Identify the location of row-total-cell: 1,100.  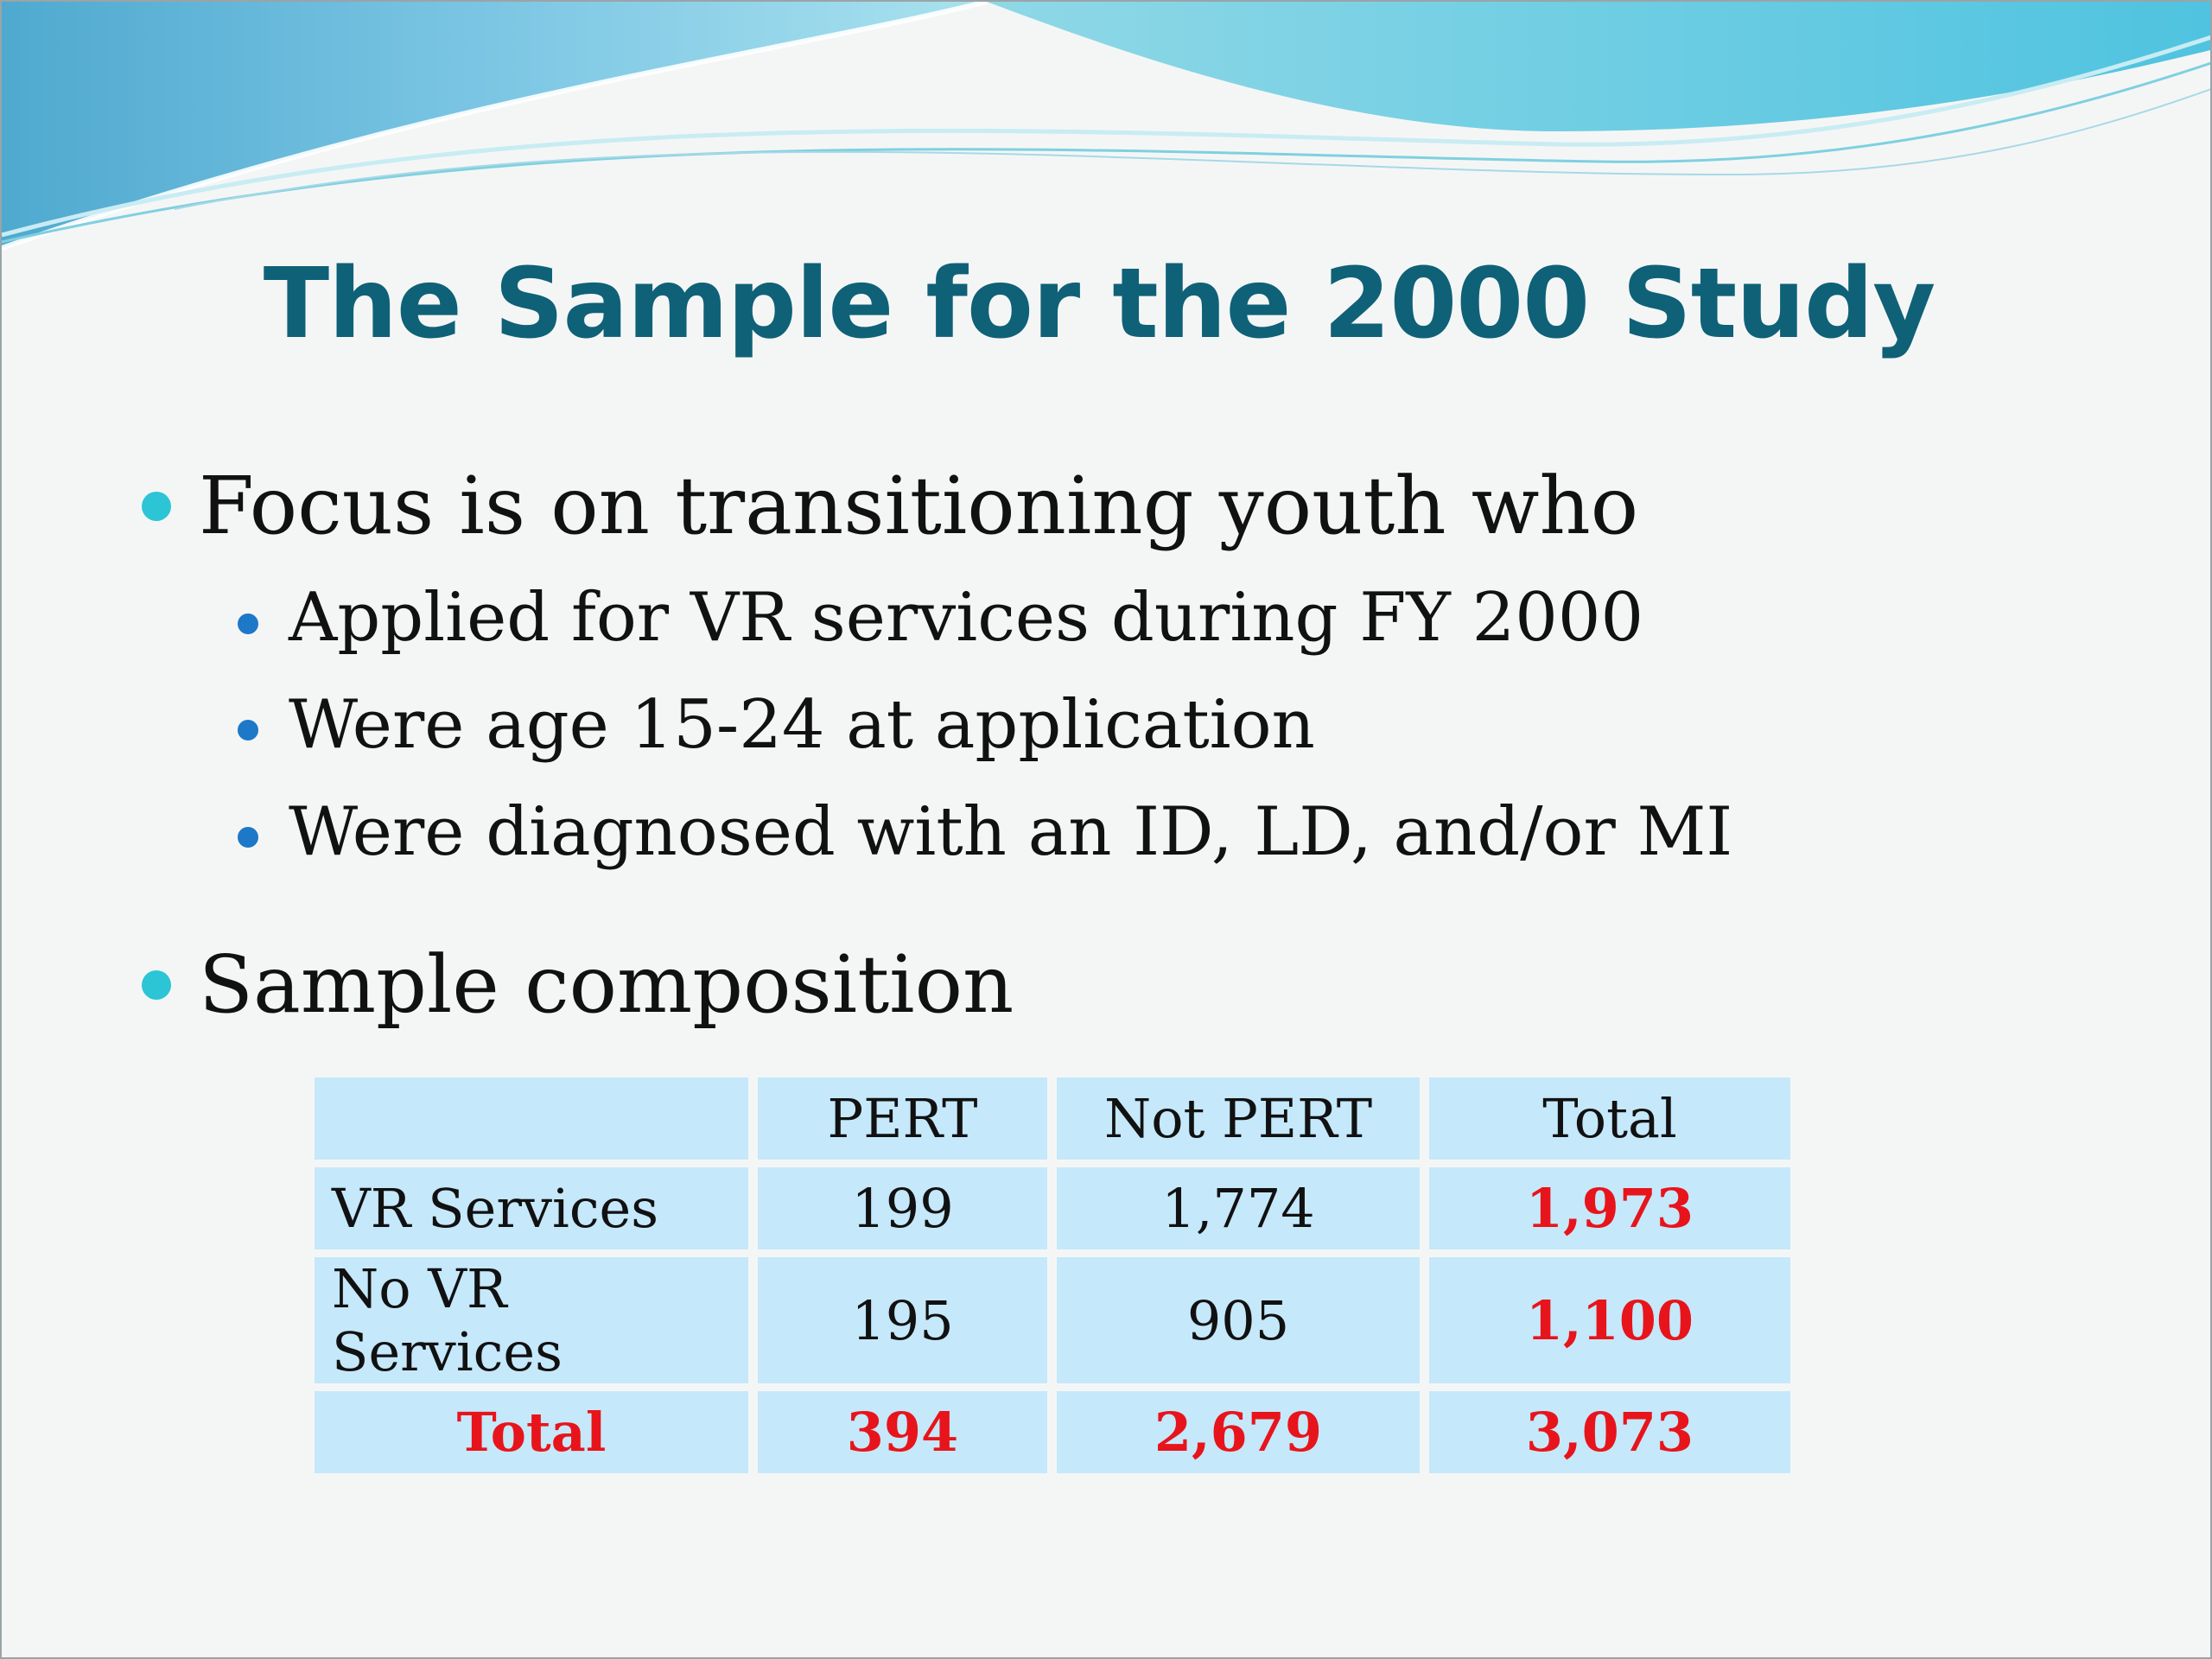
(1609, 1320).